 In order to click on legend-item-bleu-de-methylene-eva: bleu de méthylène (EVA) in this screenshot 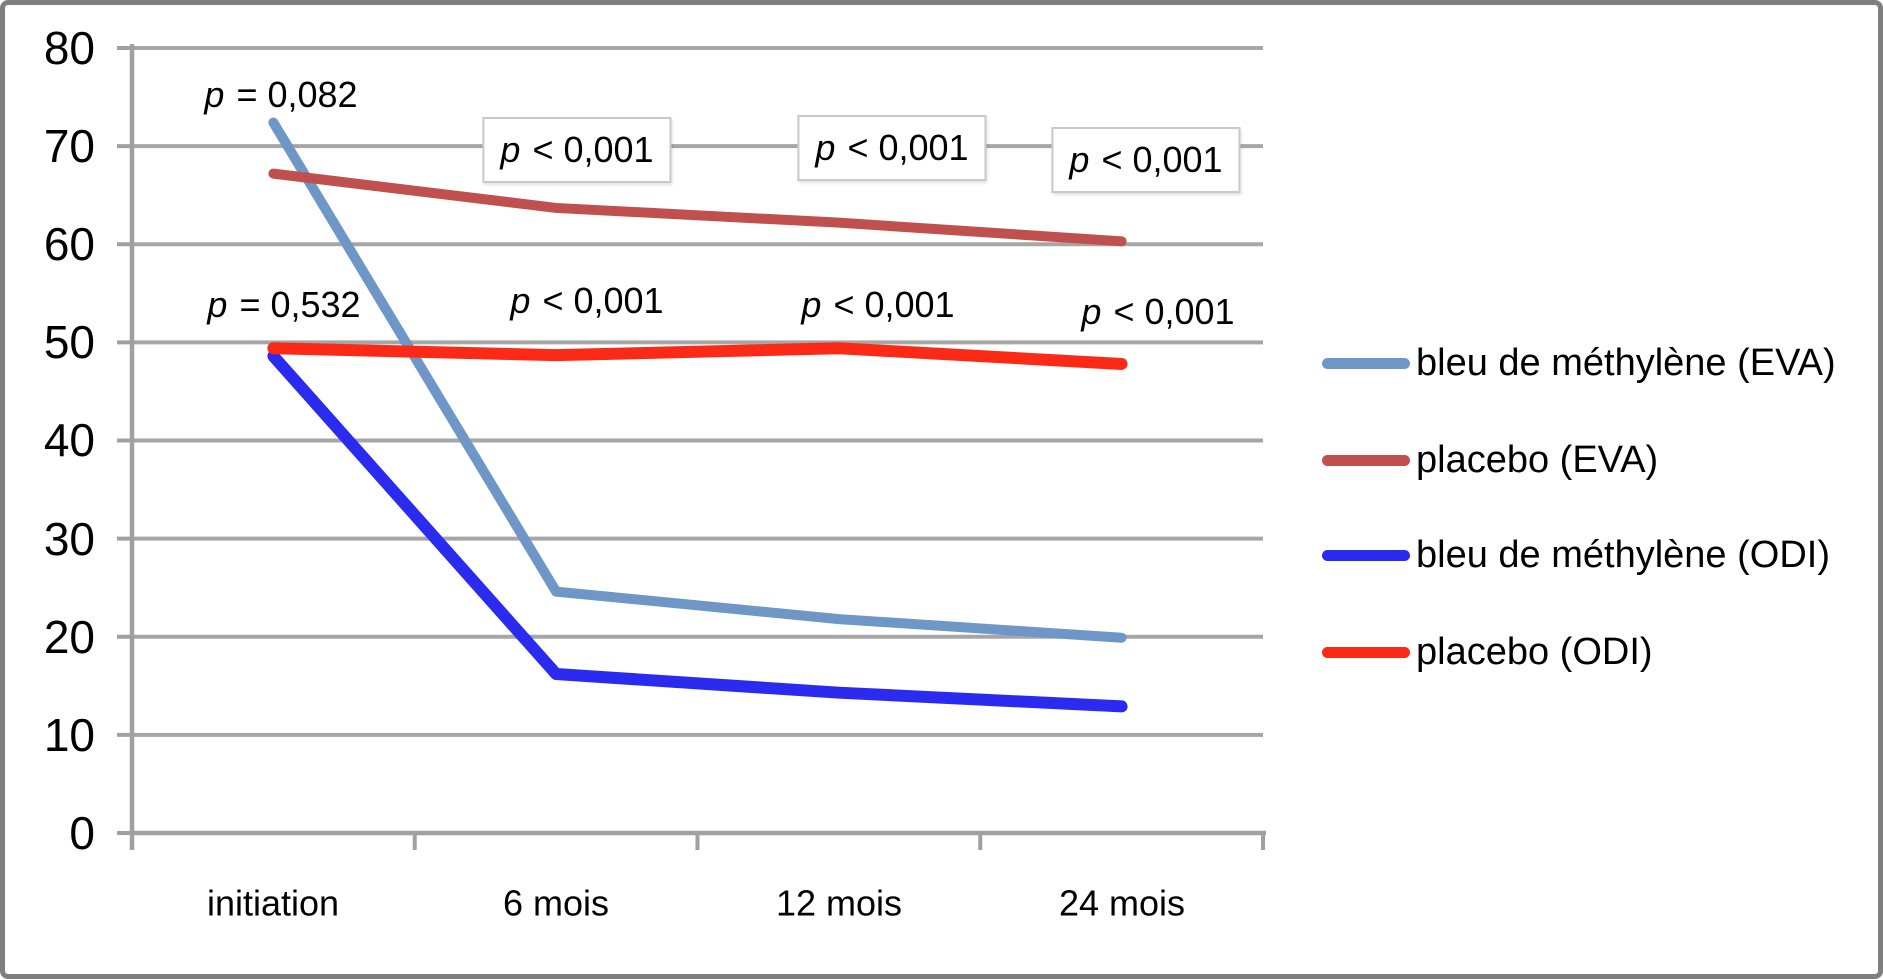, I will do `click(1579, 363)`.